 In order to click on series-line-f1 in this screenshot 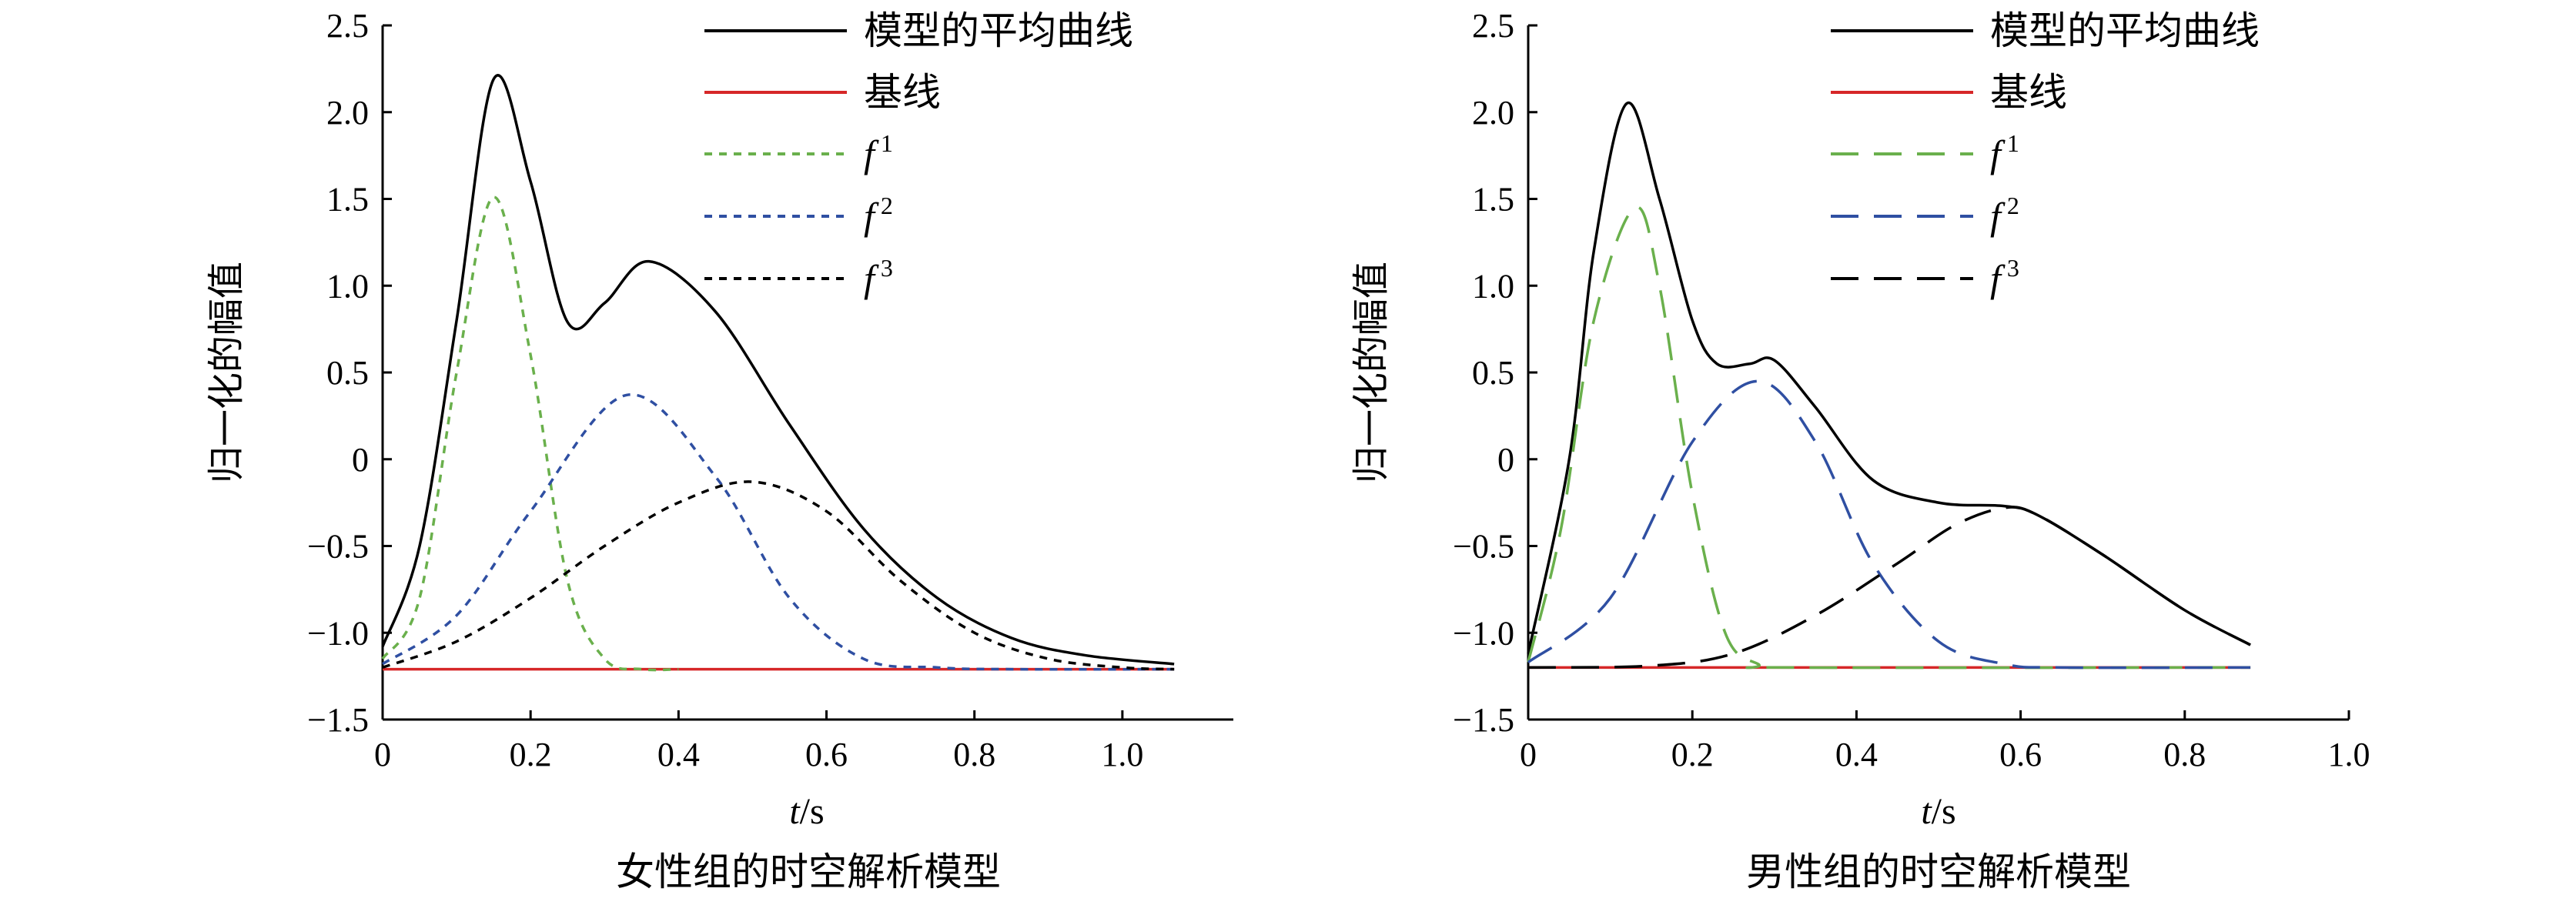, I will do `click(1889, 437)`.